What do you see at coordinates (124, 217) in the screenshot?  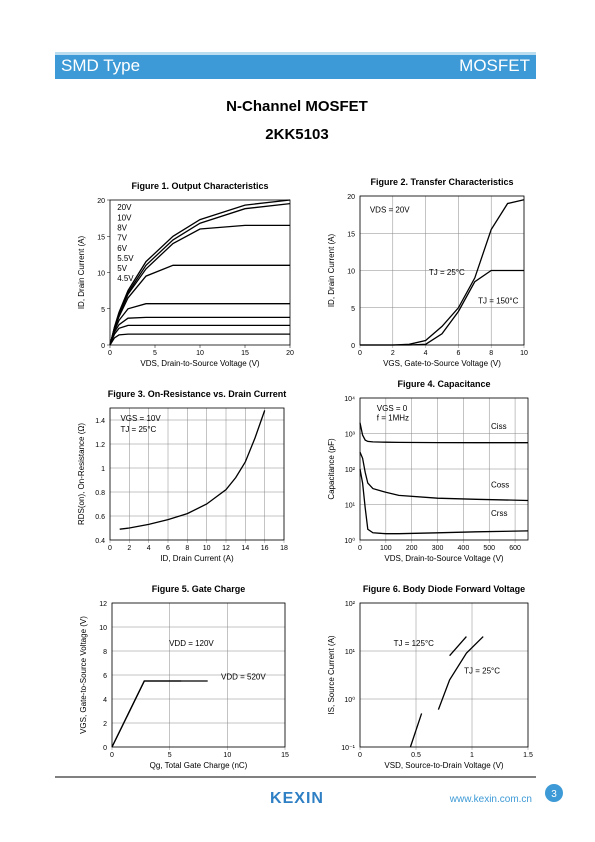 I see `series-label: 10V` at bounding box center [124, 217].